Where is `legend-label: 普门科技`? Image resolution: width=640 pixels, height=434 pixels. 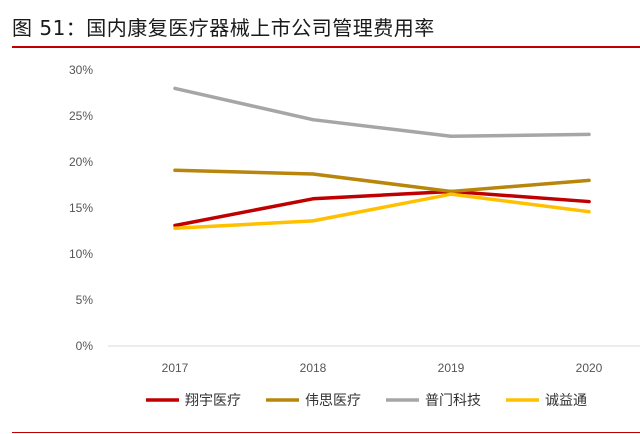 legend-label: 普门科技 is located at coordinates (453, 401).